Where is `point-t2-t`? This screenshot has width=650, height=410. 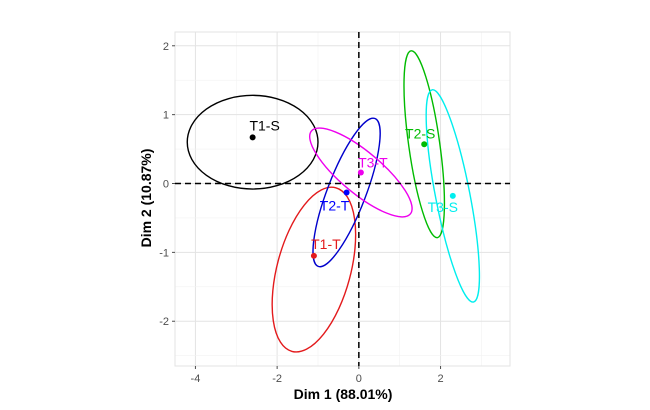 point-t2-t is located at coordinates (346, 192).